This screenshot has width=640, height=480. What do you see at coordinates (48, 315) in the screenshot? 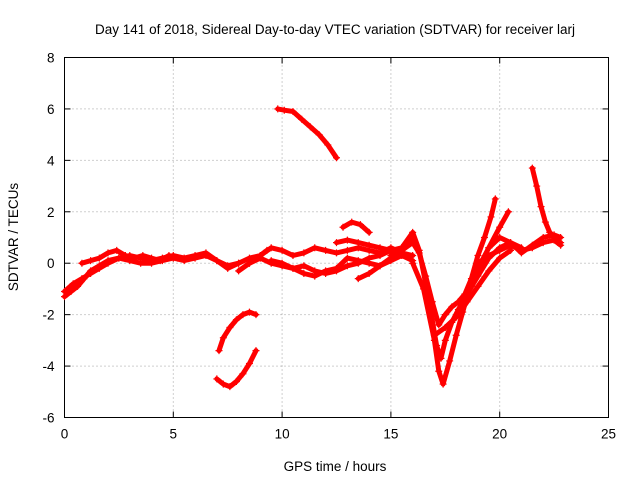
I see `y-tick-label: -2` at bounding box center [48, 315].